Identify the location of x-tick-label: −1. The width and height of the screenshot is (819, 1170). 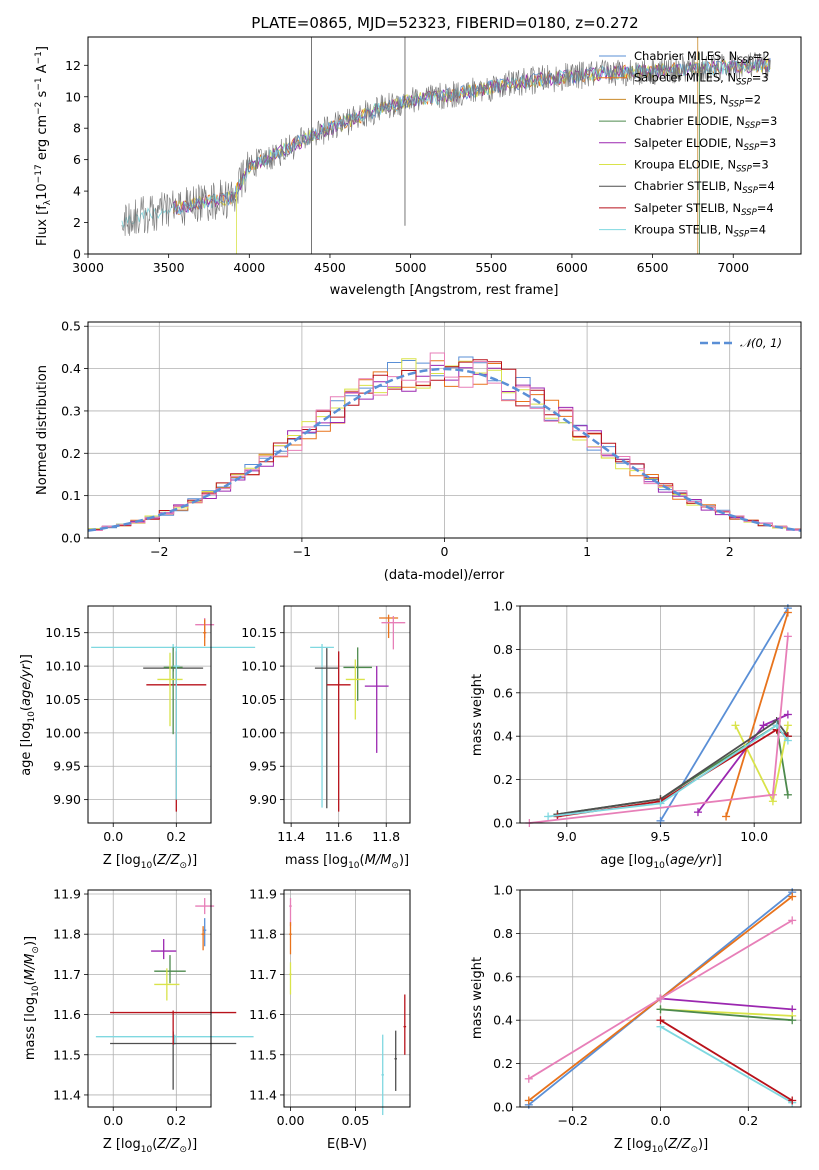
(302, 551).